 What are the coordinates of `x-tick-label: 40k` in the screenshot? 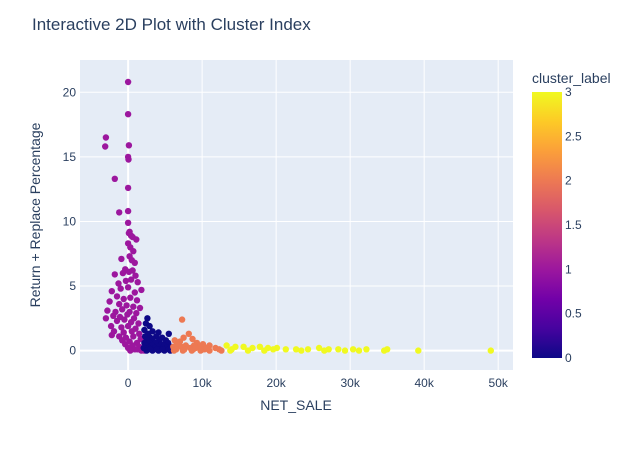 It's located at (424, 383).